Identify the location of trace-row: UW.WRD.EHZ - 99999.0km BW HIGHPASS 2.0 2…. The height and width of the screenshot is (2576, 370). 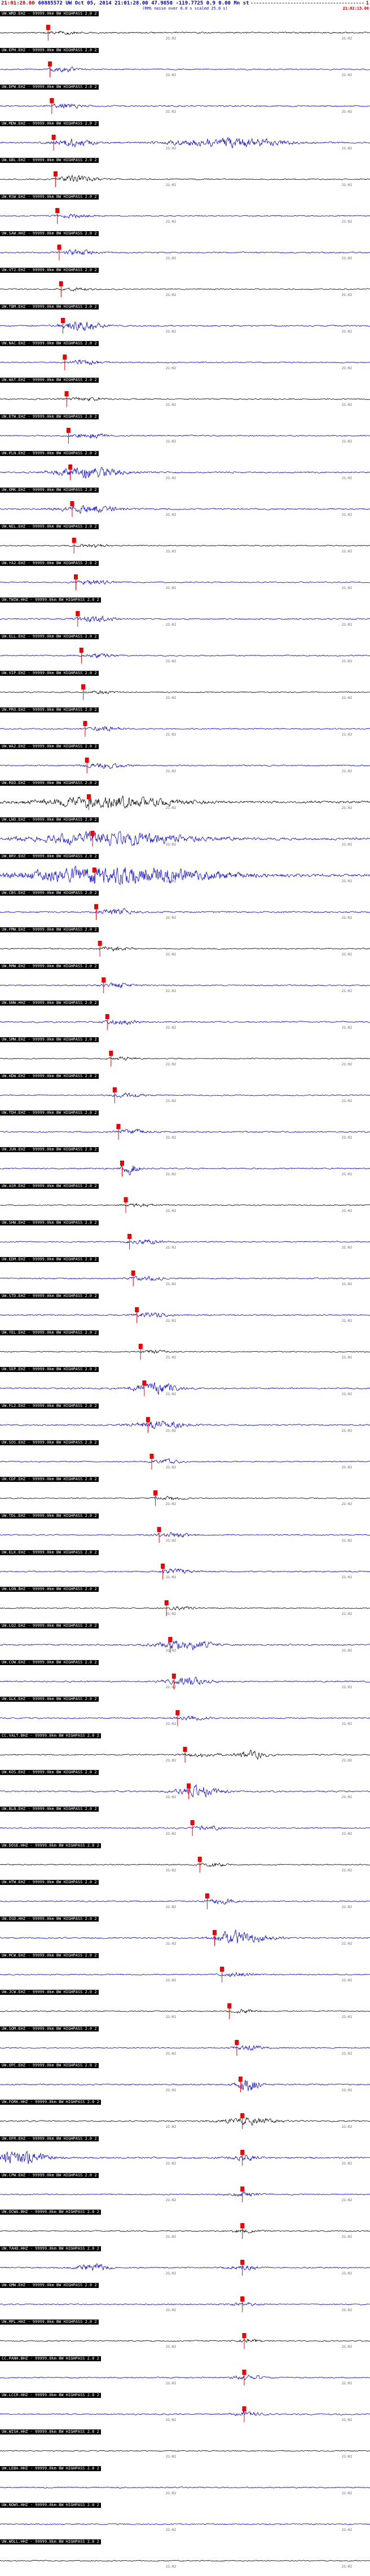
(185, 29).